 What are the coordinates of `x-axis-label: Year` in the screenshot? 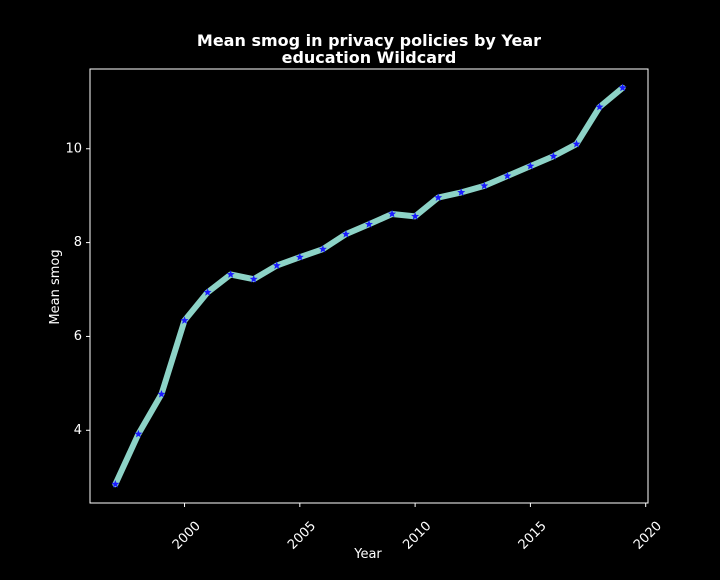 It's located at (367, 554).